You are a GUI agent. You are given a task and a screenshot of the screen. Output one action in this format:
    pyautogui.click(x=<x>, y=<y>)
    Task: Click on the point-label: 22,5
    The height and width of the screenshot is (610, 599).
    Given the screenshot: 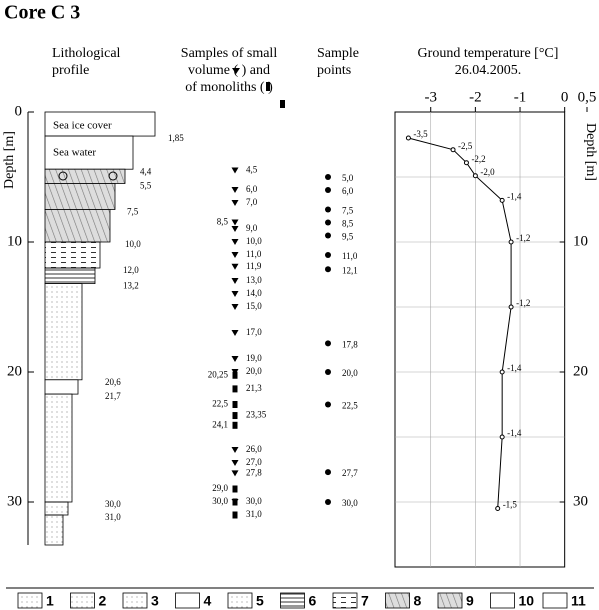 What is the action you would take?
    pyautogui.click(x=350, y=406)
    